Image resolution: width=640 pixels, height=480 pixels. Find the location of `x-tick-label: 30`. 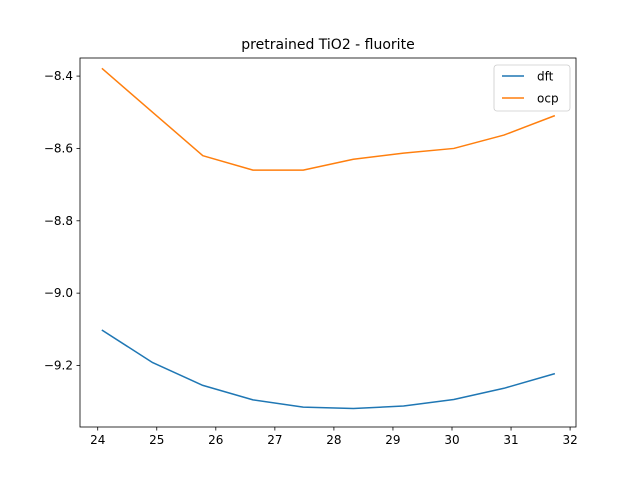

x-tick-label: 30 is located at coordinates (451, 440).